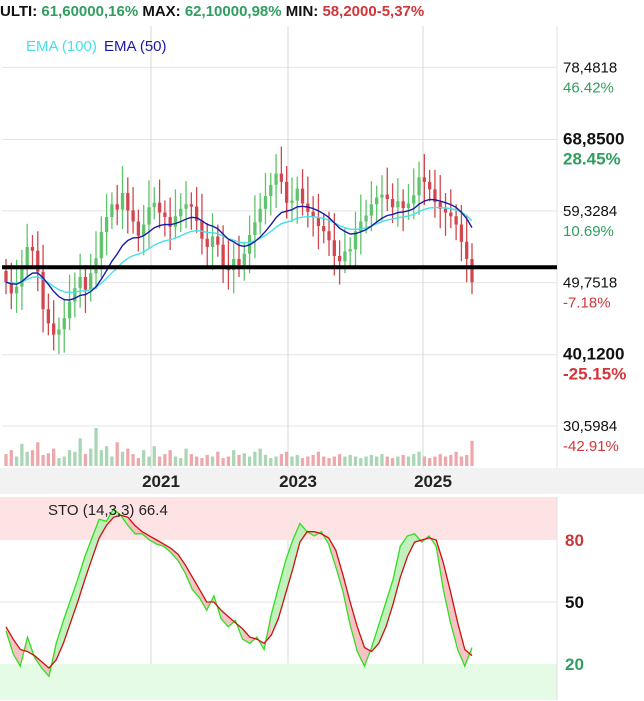  Describe the element at coordinates (68, 11) in the screenshot. I see `last-value: 61,6000` at that location.